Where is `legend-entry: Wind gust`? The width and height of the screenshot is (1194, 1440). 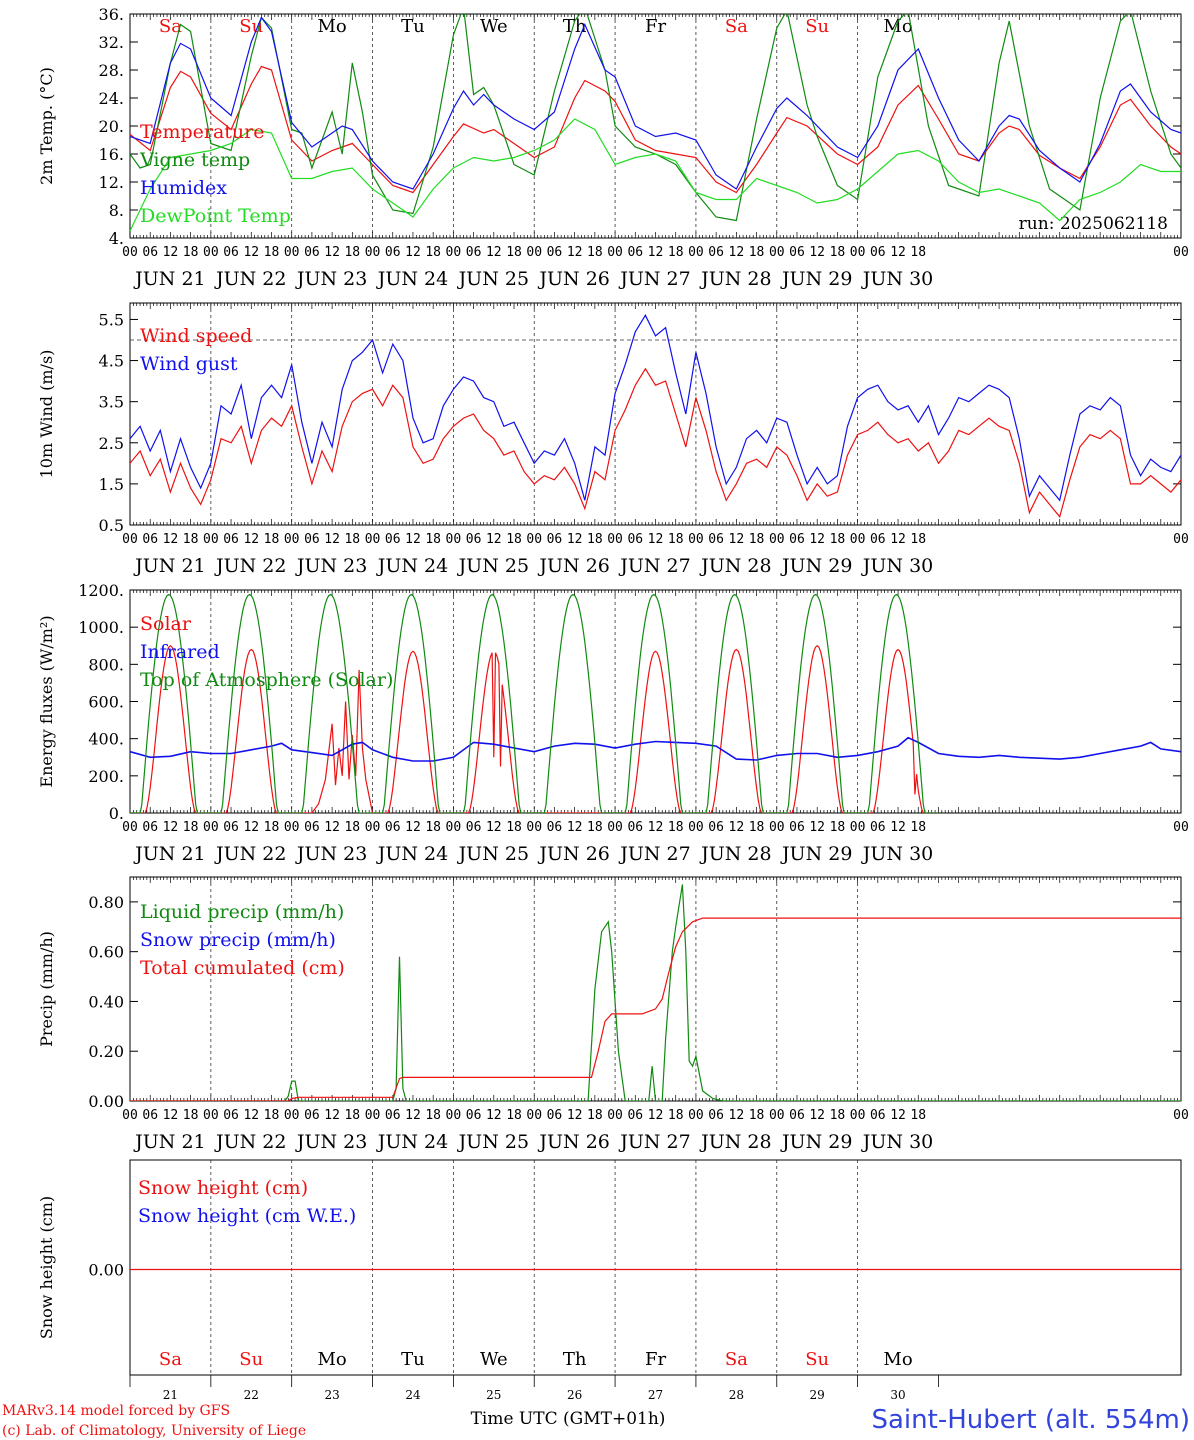
legend-entry: Wind gust is located at coordinates (189, 364).